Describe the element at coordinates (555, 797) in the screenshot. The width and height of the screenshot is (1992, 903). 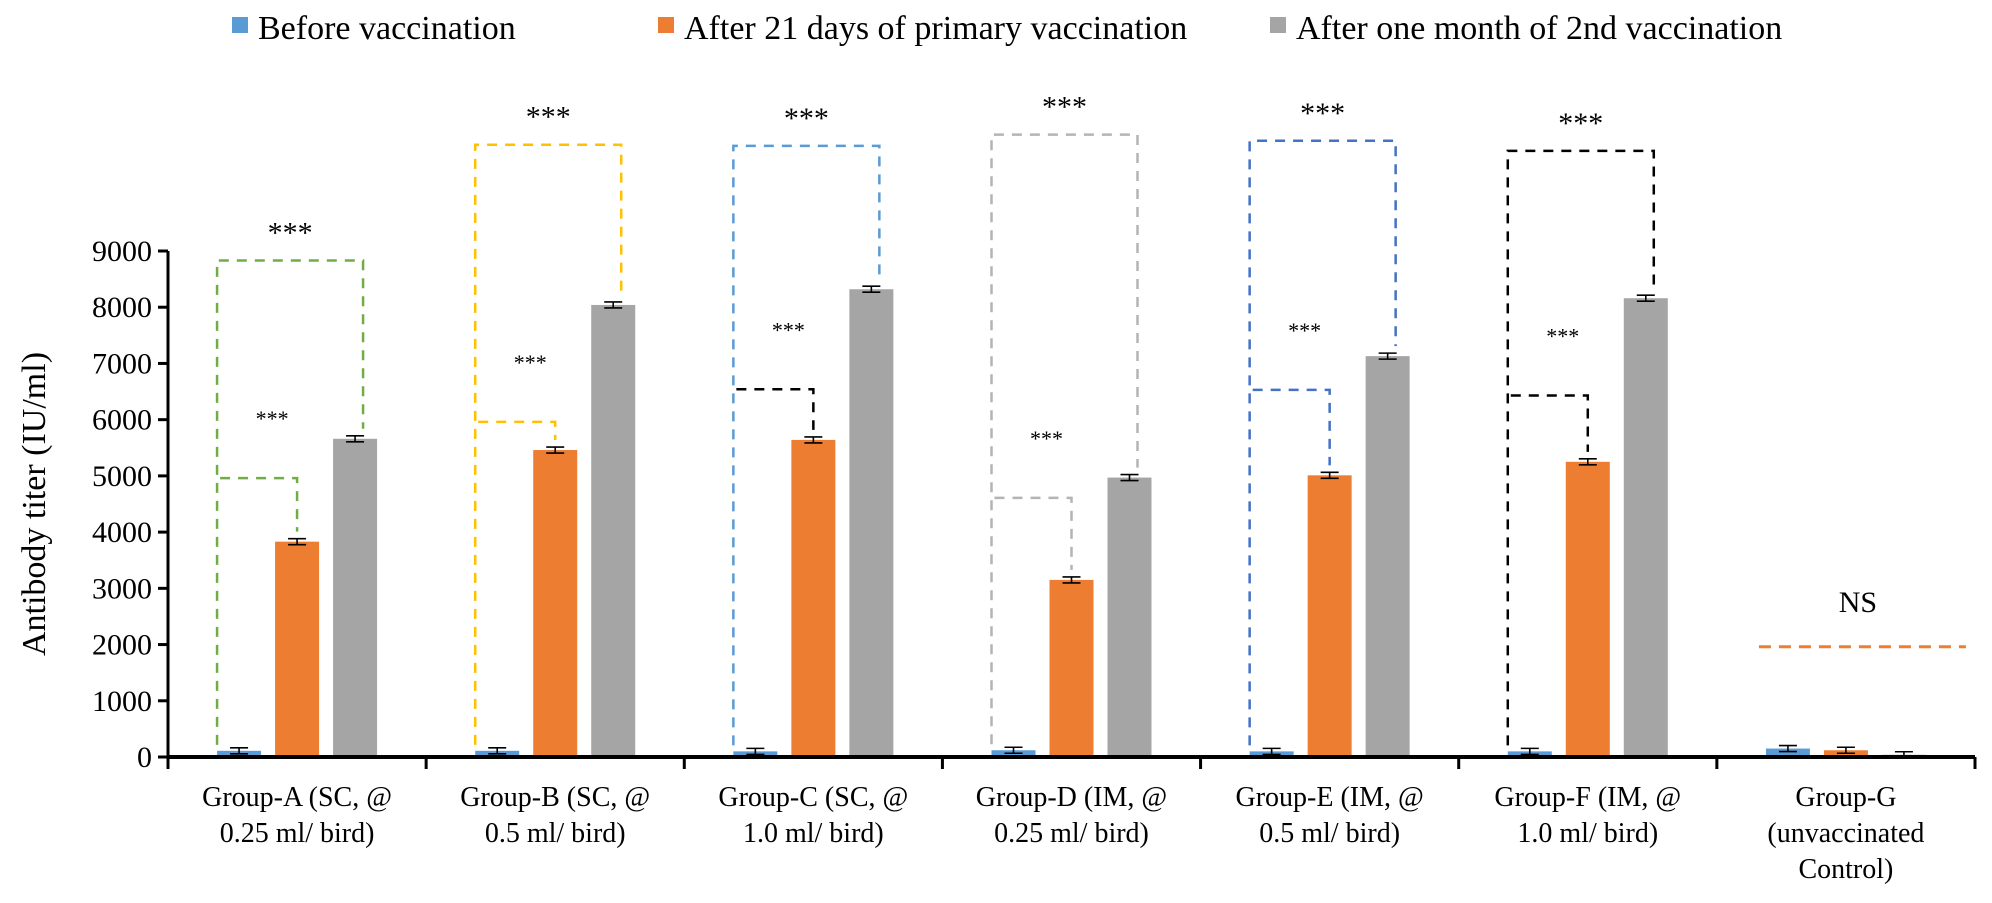
I see `category-label-group-2: Group-B (SC, @` at that location.